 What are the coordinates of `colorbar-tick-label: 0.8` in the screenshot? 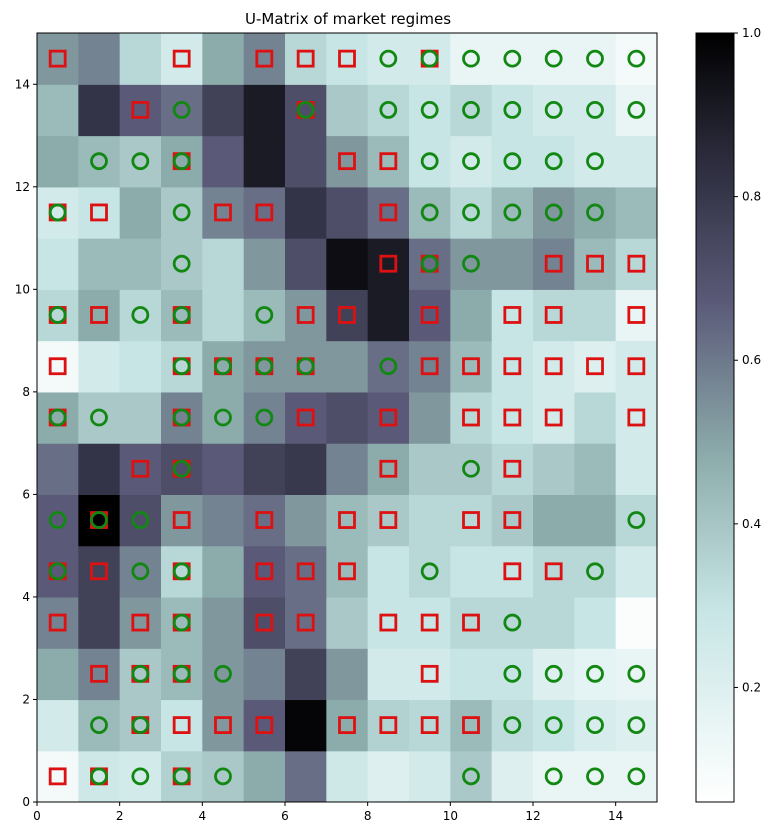 It's located at (751, 197).